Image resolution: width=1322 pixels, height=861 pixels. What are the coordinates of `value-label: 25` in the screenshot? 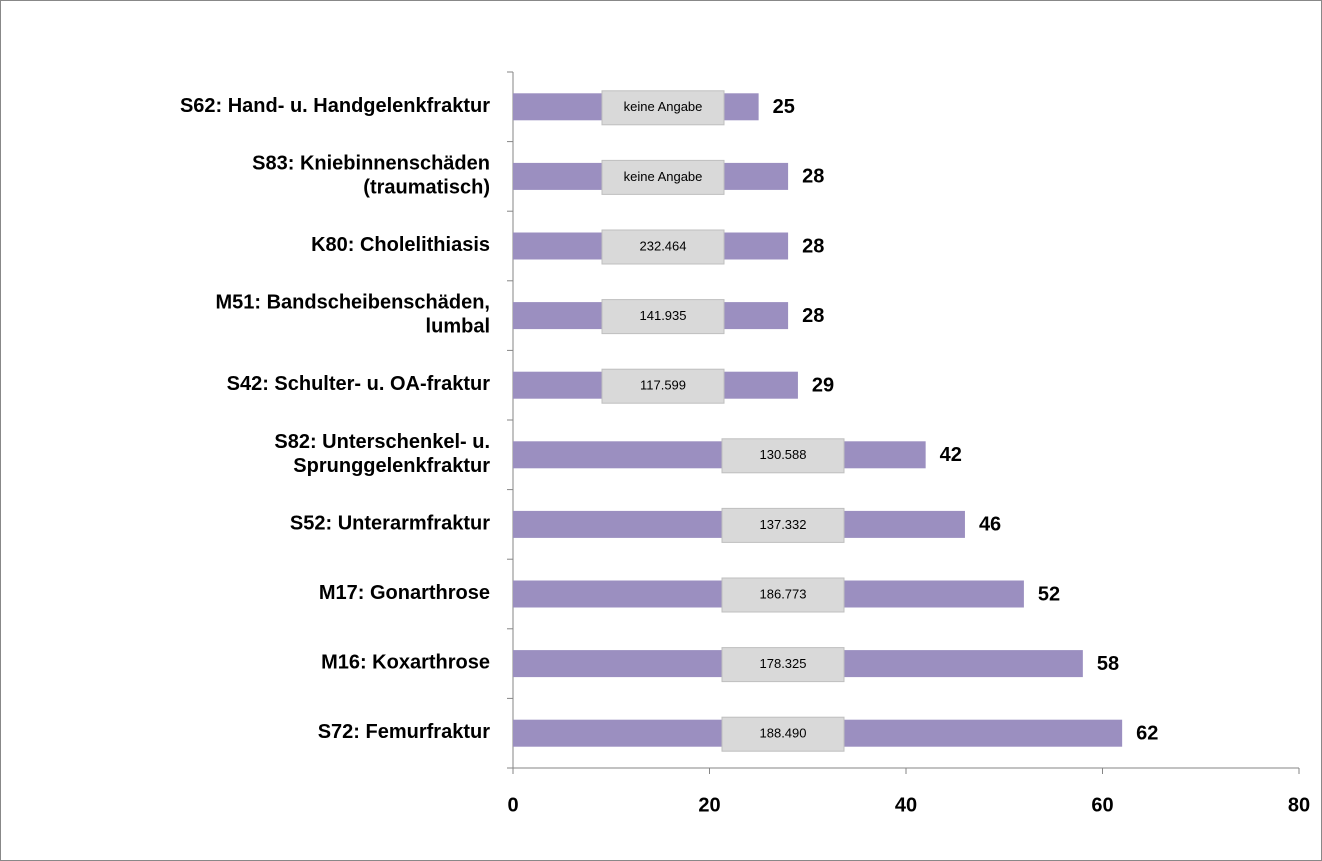 It's located at (784, 107).